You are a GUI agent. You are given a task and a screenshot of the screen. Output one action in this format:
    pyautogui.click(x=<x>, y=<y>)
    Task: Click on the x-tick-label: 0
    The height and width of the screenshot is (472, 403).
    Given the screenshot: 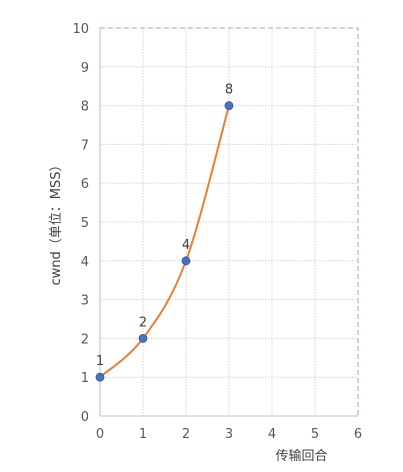 What is the action you would take?
    pyautogui.click(x=100, y=434)
    